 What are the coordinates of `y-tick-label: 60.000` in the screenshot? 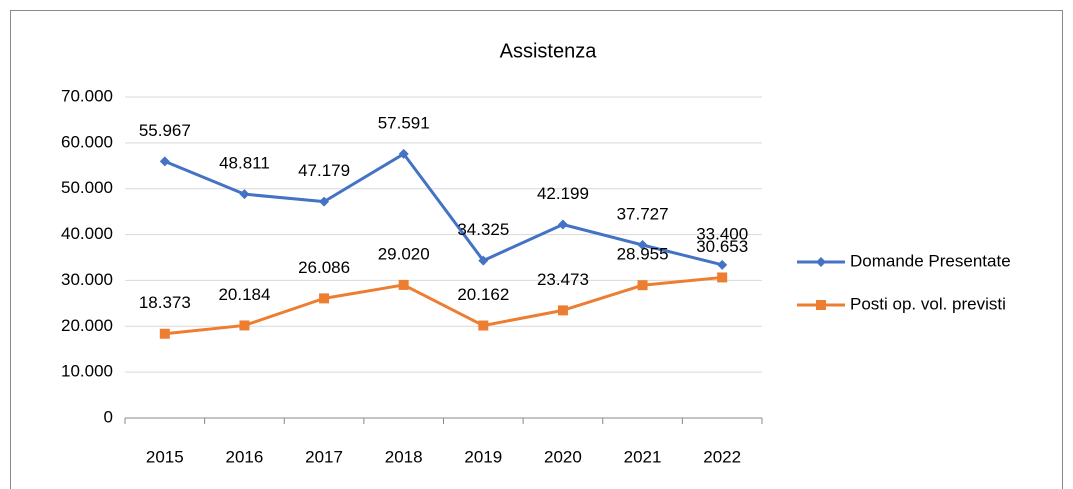 It's located at (87, 141).